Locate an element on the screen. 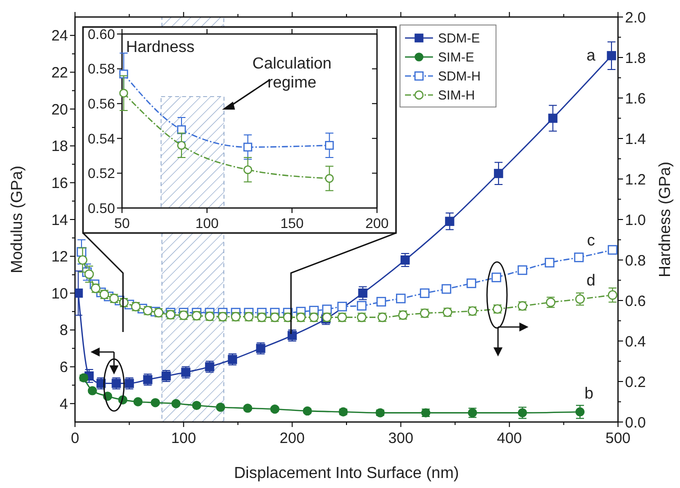 The width and height of the screenshot is (680, 488). legend-label: SIM-H is located at coordinates (456, 95).